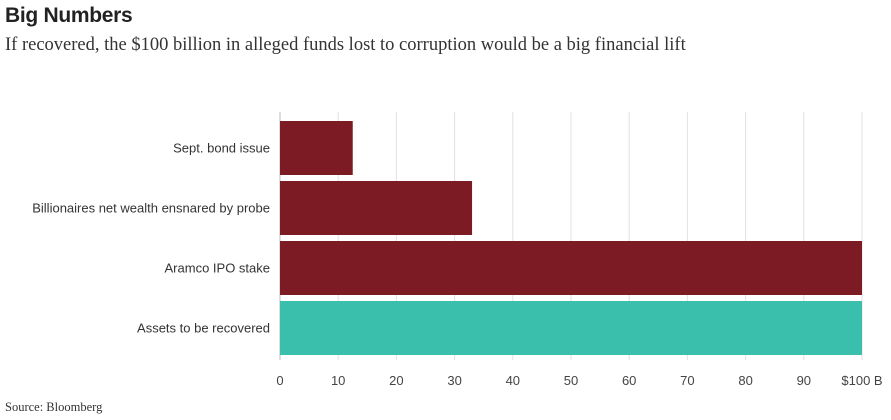  I want to click on category-label: Aramco IPO stake, so click(217, 268).